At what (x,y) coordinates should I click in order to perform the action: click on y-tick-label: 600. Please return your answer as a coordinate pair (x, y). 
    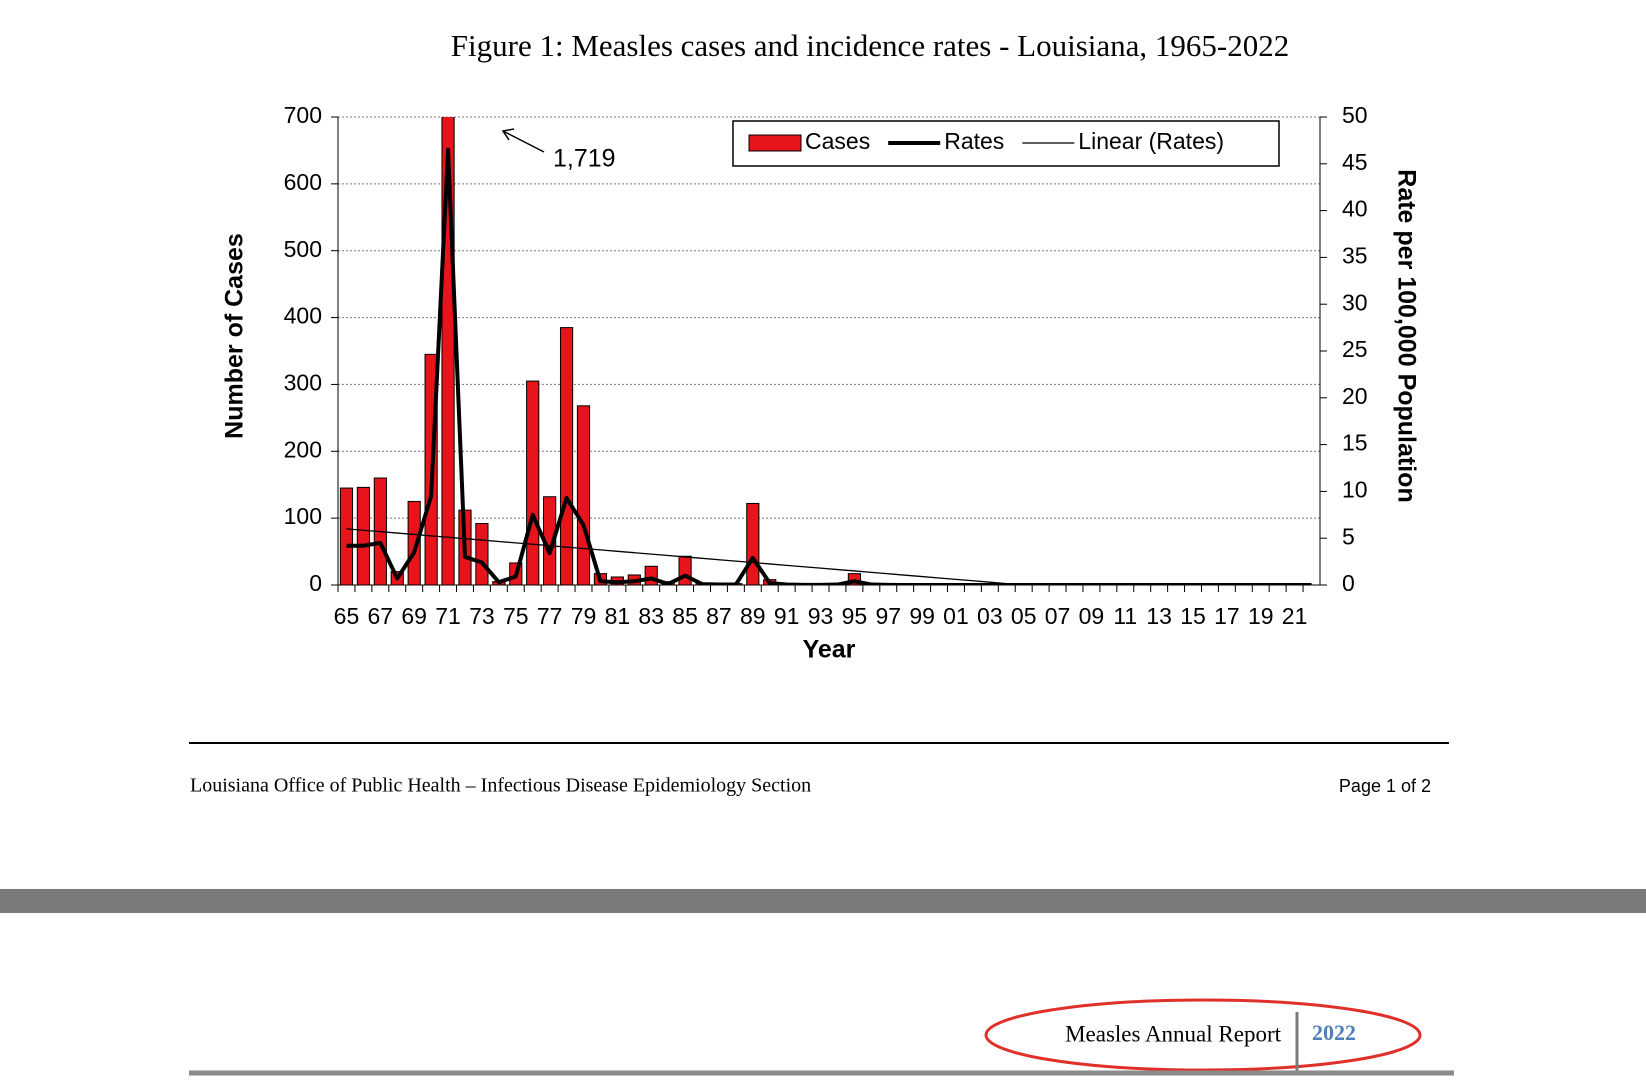
    Looking at the image, I should click on (303, 182).